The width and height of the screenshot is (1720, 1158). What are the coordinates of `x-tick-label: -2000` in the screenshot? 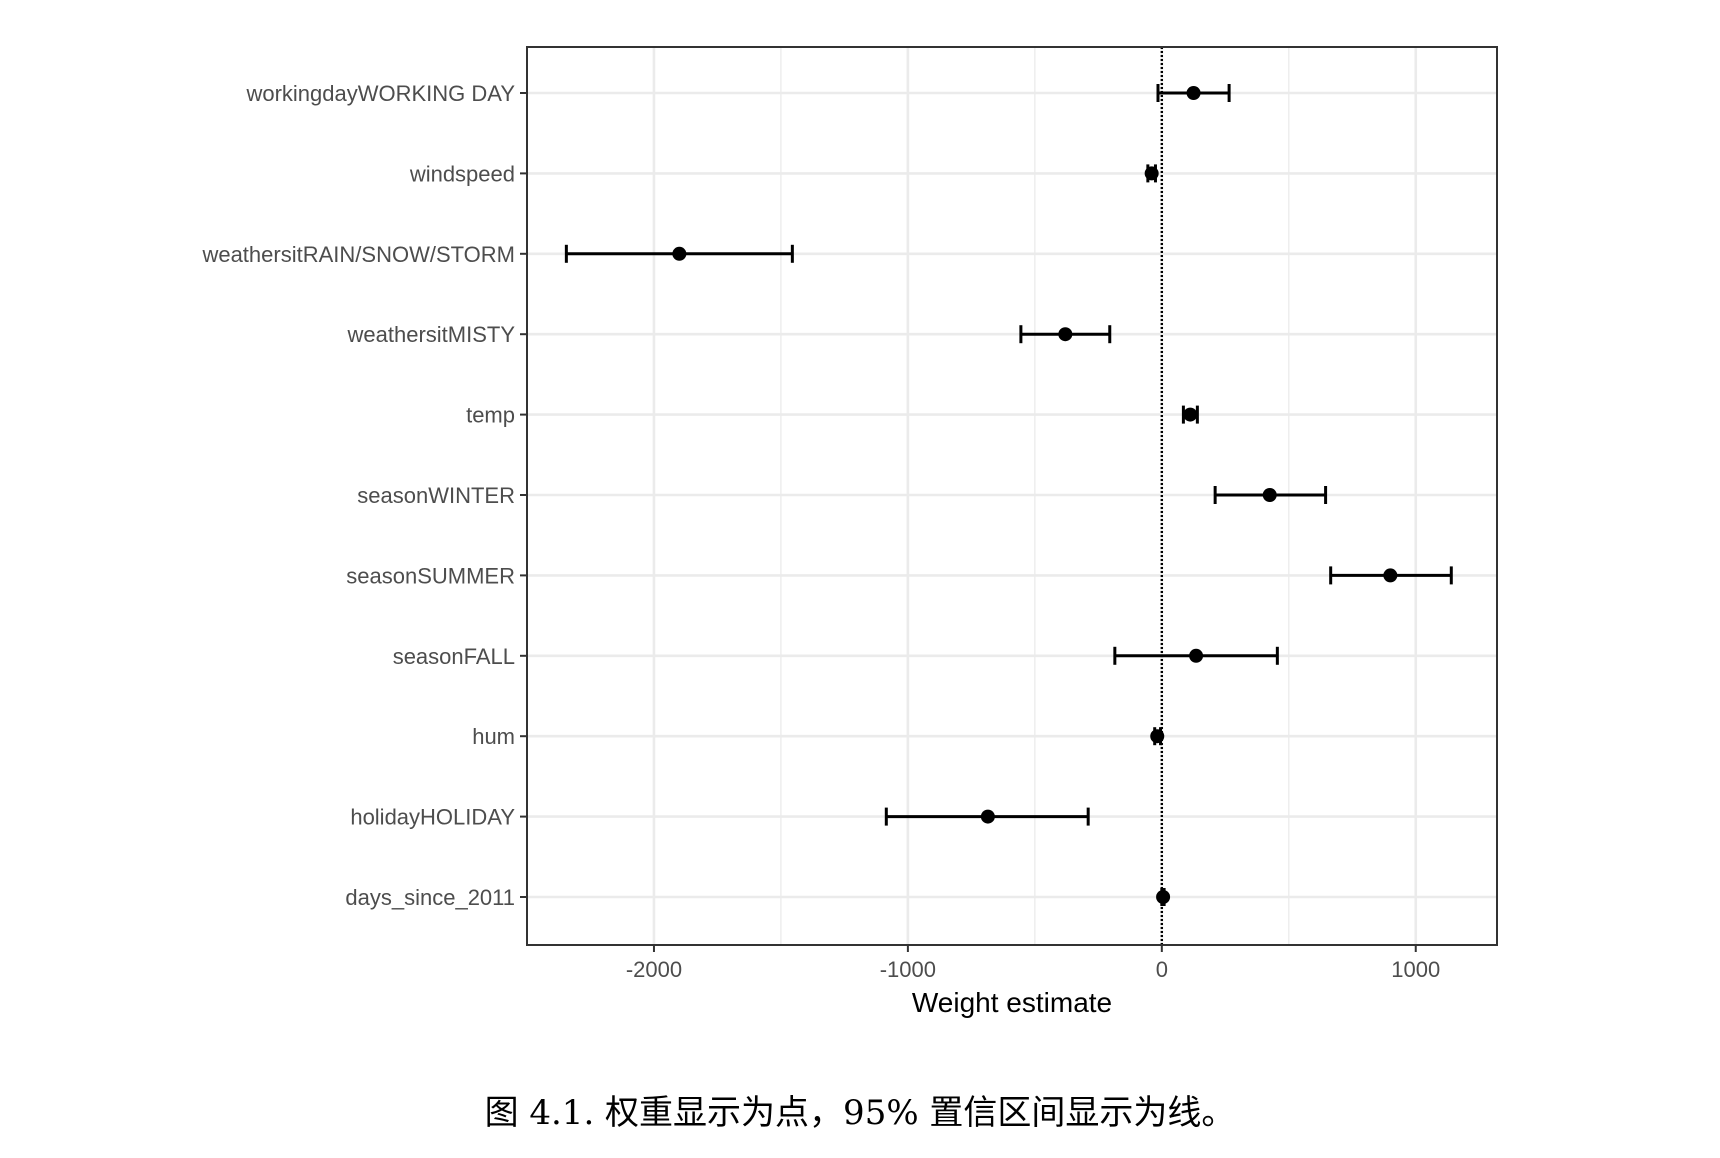 It's located at (654, 969).